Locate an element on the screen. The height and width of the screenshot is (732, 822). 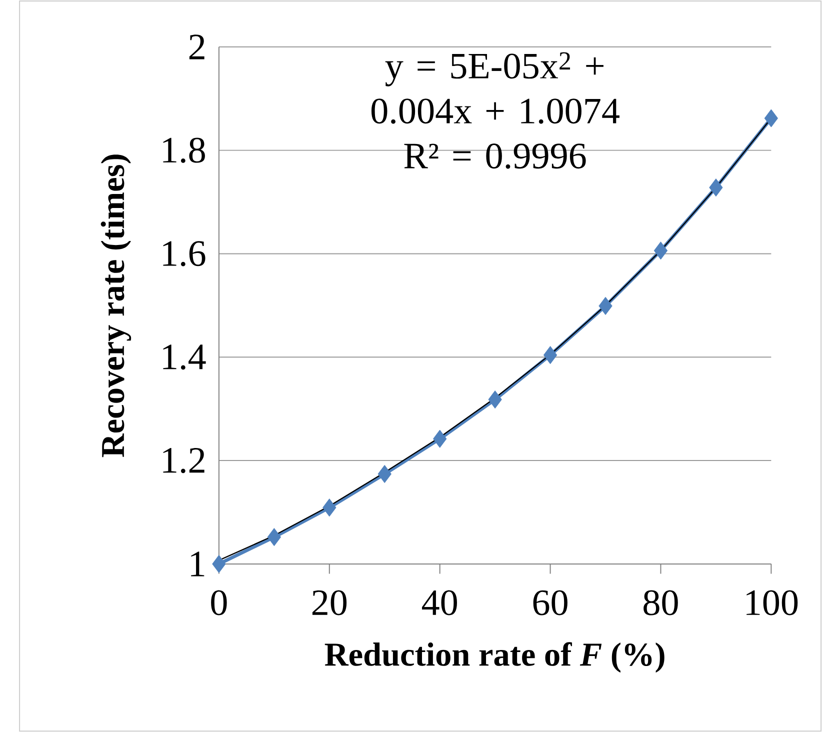
x-tick-label: 100 is located at coordinates (772, 603).